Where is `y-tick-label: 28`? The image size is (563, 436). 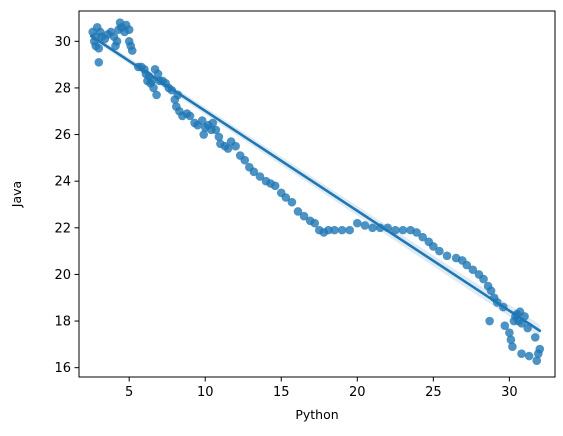 y-tick-label: 28 is located at coordinates (62, 88).